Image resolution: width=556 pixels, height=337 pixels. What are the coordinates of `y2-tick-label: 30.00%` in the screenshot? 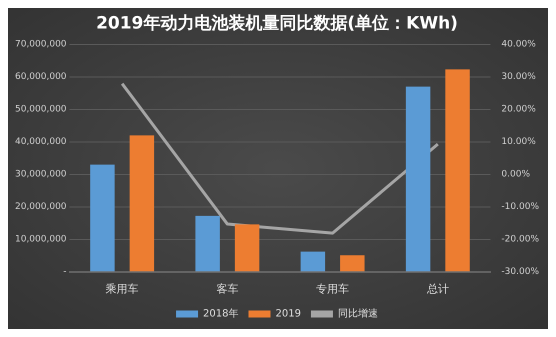 It's located at (518, 77).